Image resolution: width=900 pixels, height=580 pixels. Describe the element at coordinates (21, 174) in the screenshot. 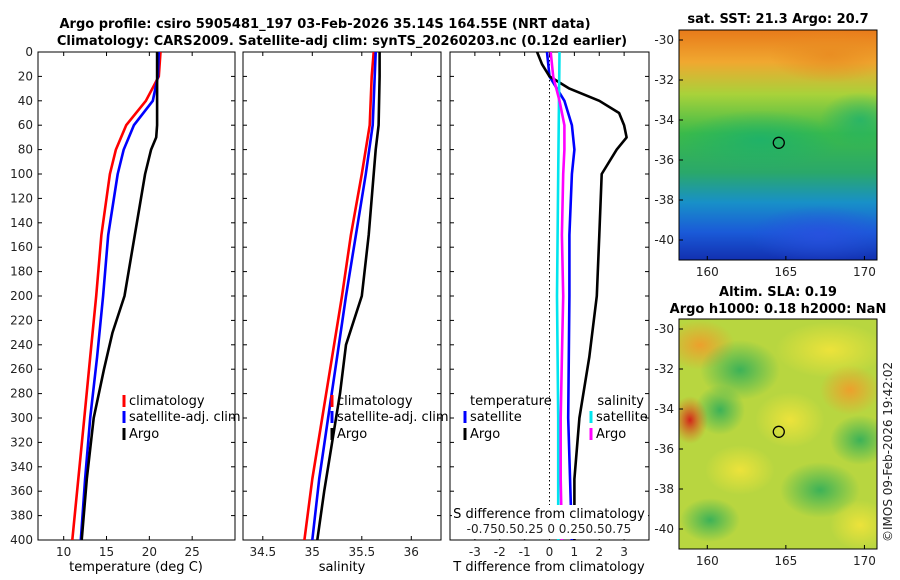

I see `y-tick-label: 100` at that location.